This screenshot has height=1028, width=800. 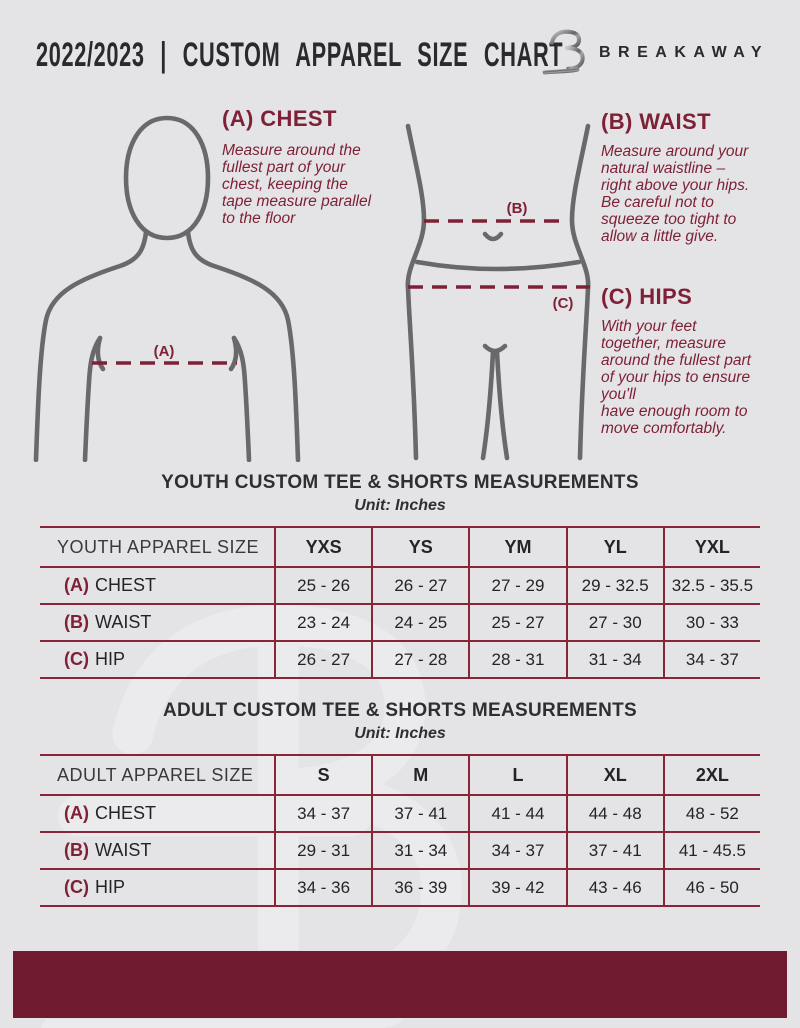 I want to click on row-marker: (C), so click(x=76, y=659).